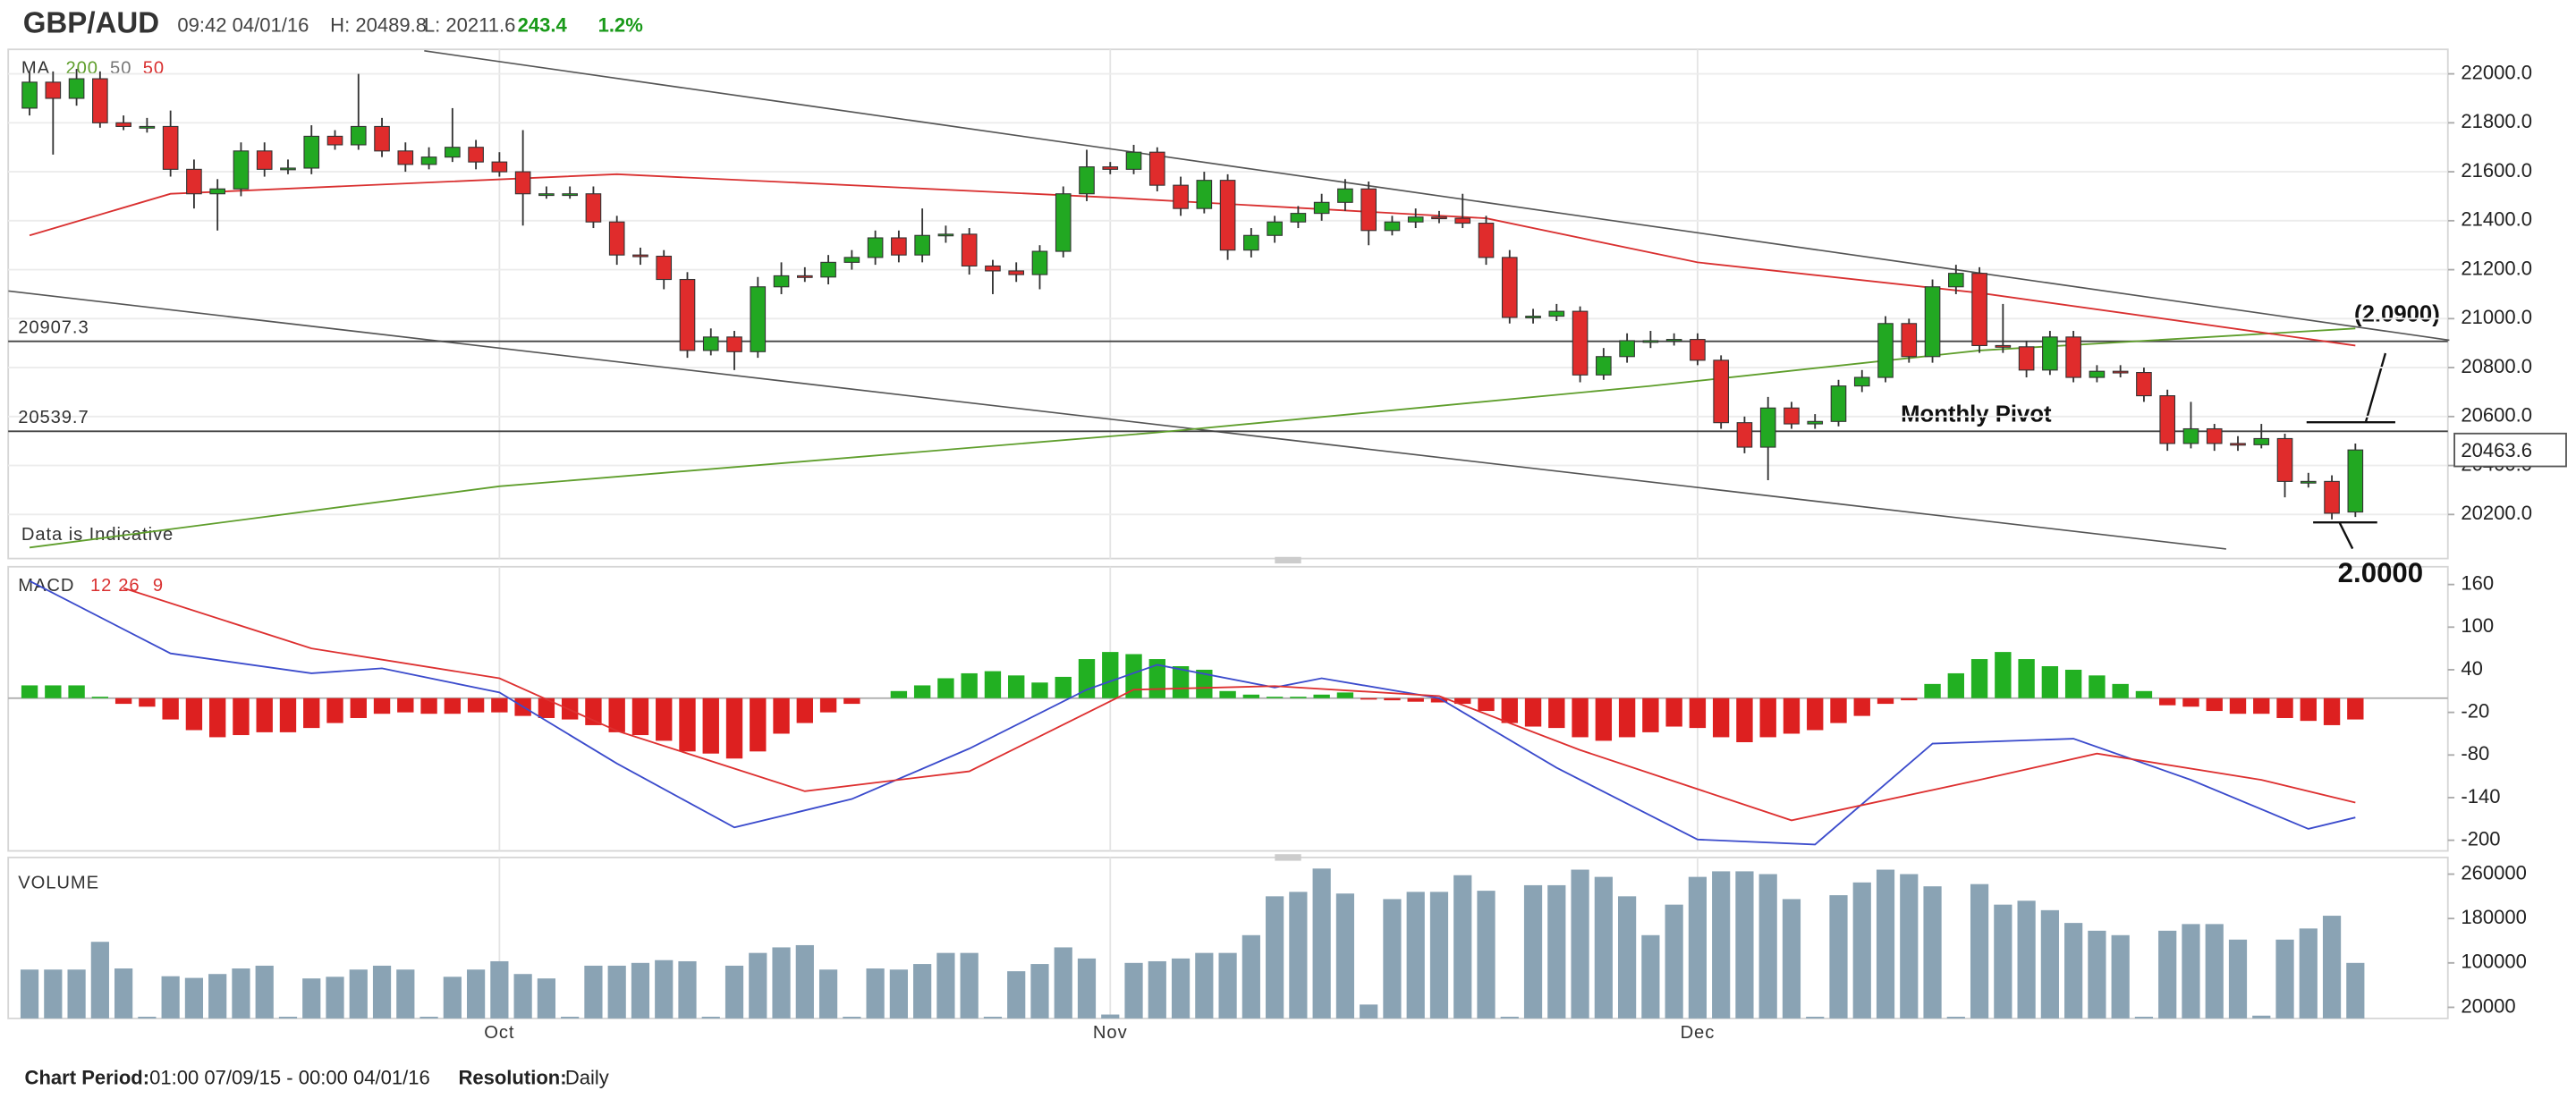 The width and height of the screenshot is (2576, 1099). I want to click on y-tick-label: 21000.0, so click(2496, 317).